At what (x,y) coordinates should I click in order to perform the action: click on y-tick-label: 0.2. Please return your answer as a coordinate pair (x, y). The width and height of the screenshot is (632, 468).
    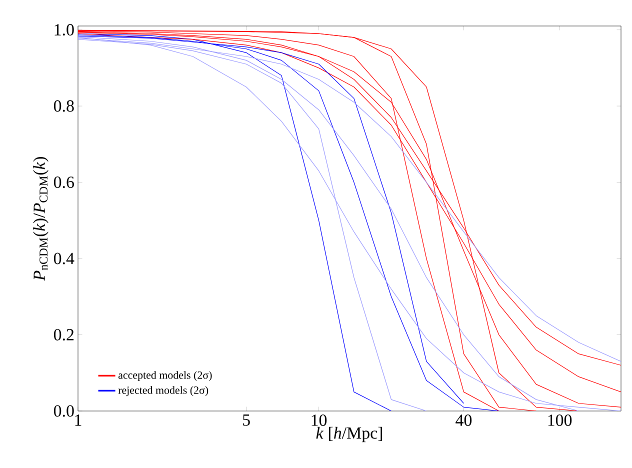
    Looking at the image, I should click on (64, 335).